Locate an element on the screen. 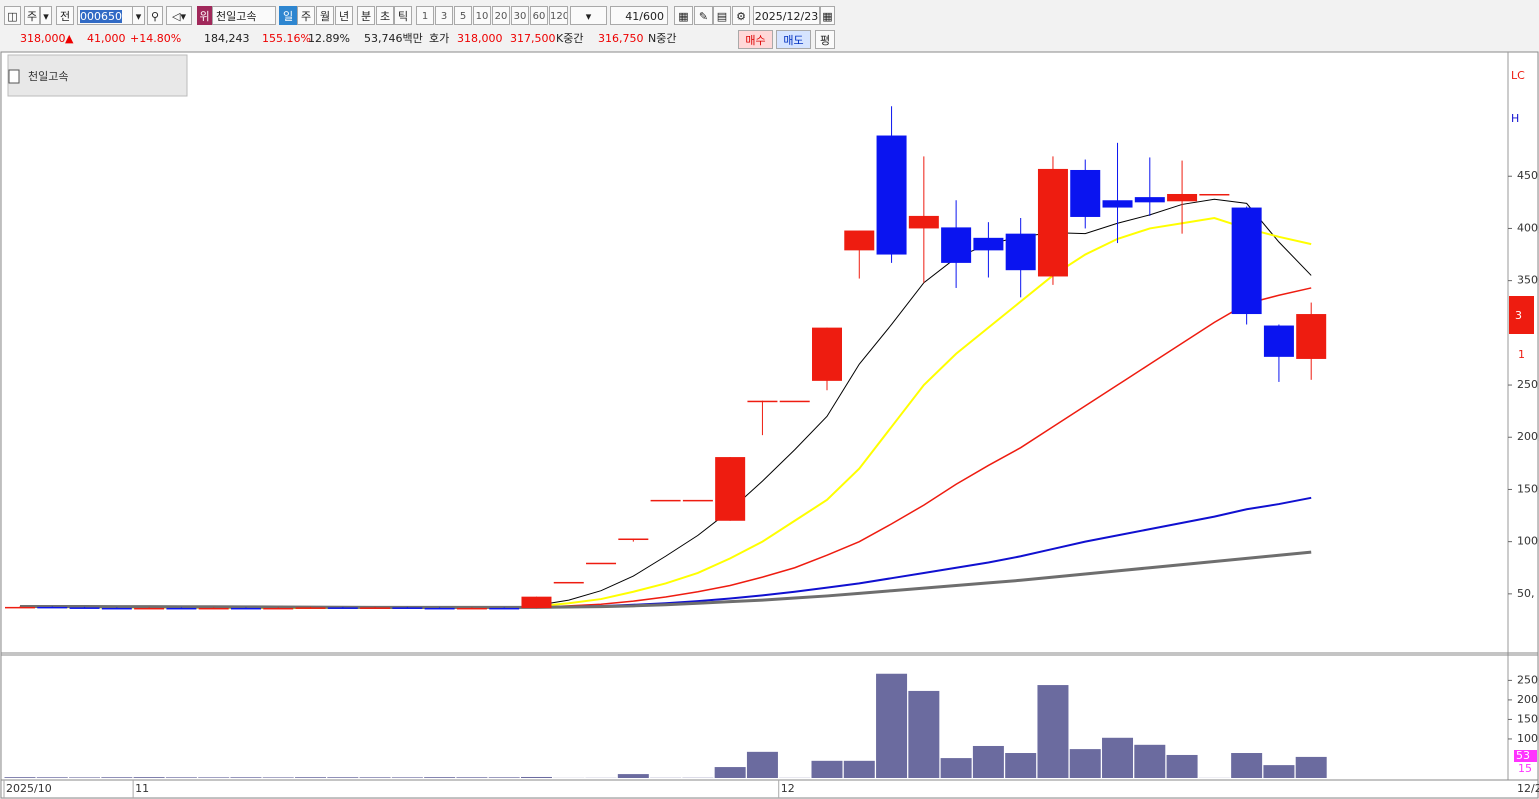 This screenshot has height=799, width=1539. save-button: ▤ is located at coordinates (722, 15).